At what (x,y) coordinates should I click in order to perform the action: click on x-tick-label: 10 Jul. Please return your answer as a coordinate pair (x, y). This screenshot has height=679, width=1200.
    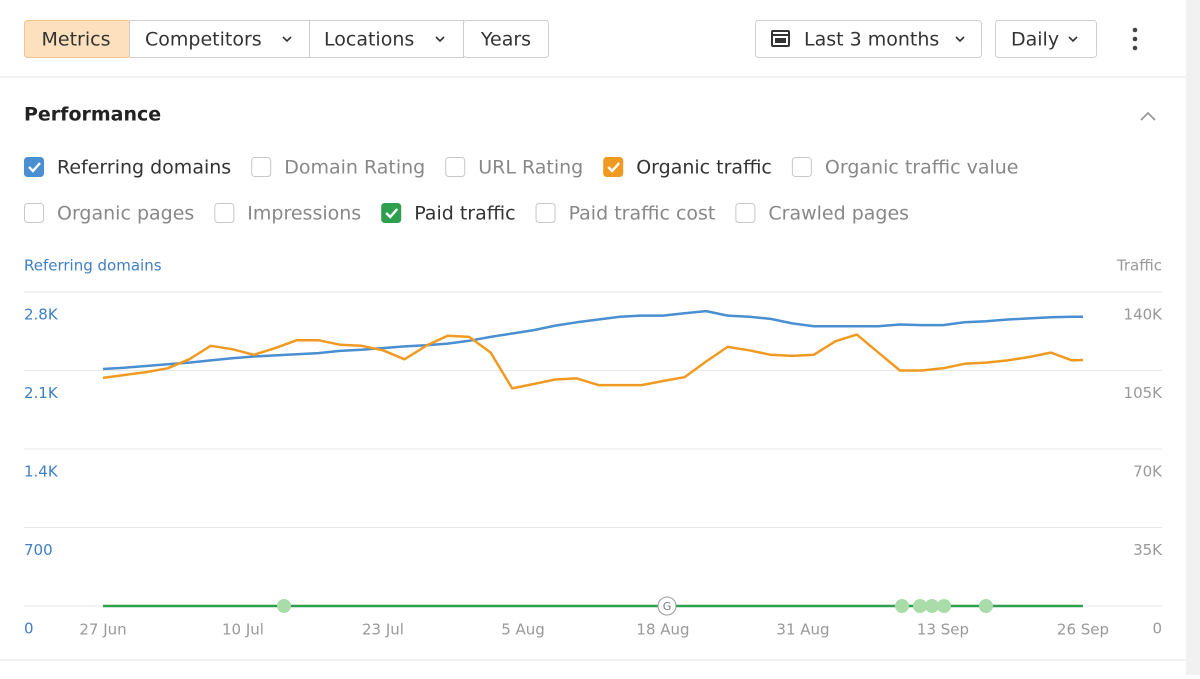
    Looking at the image, I should click on (243, 630).